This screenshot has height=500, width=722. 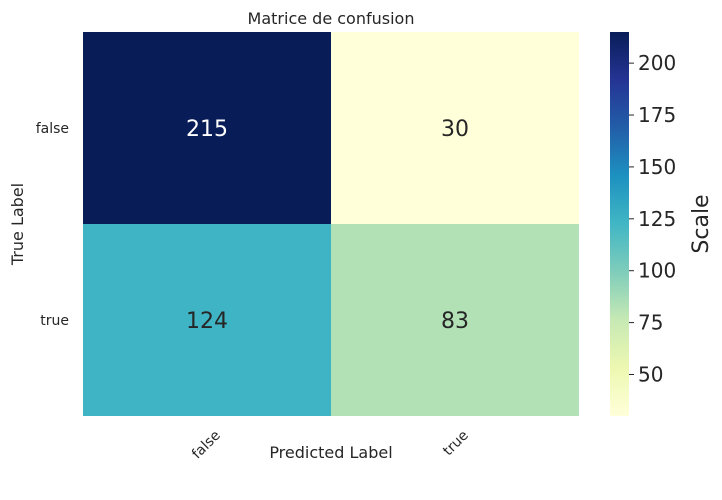 What do you see at coordinates (206, 445) in the screenshot?
I see `x-tick-label-false: false` at bounding box center [206, 445].